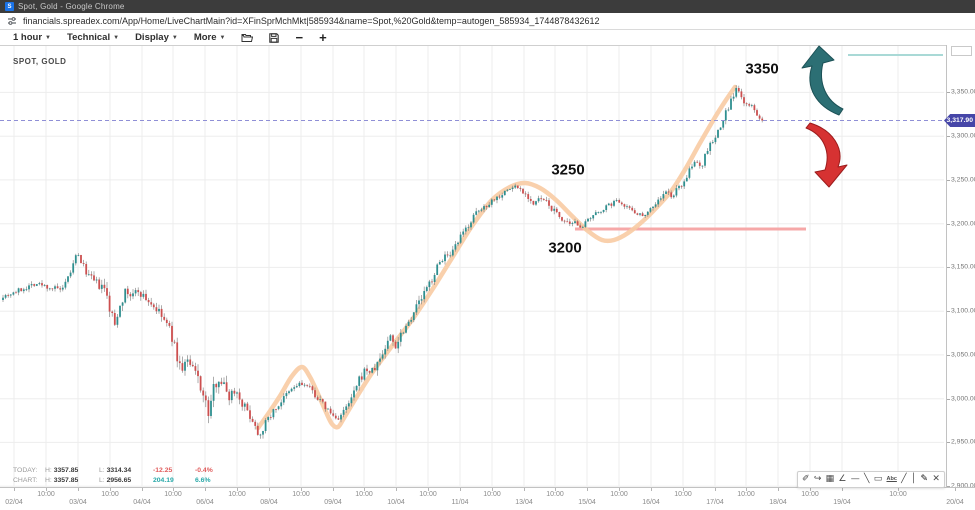  I want to click on price-axis-label: 3,200.00, so click(963, 224).